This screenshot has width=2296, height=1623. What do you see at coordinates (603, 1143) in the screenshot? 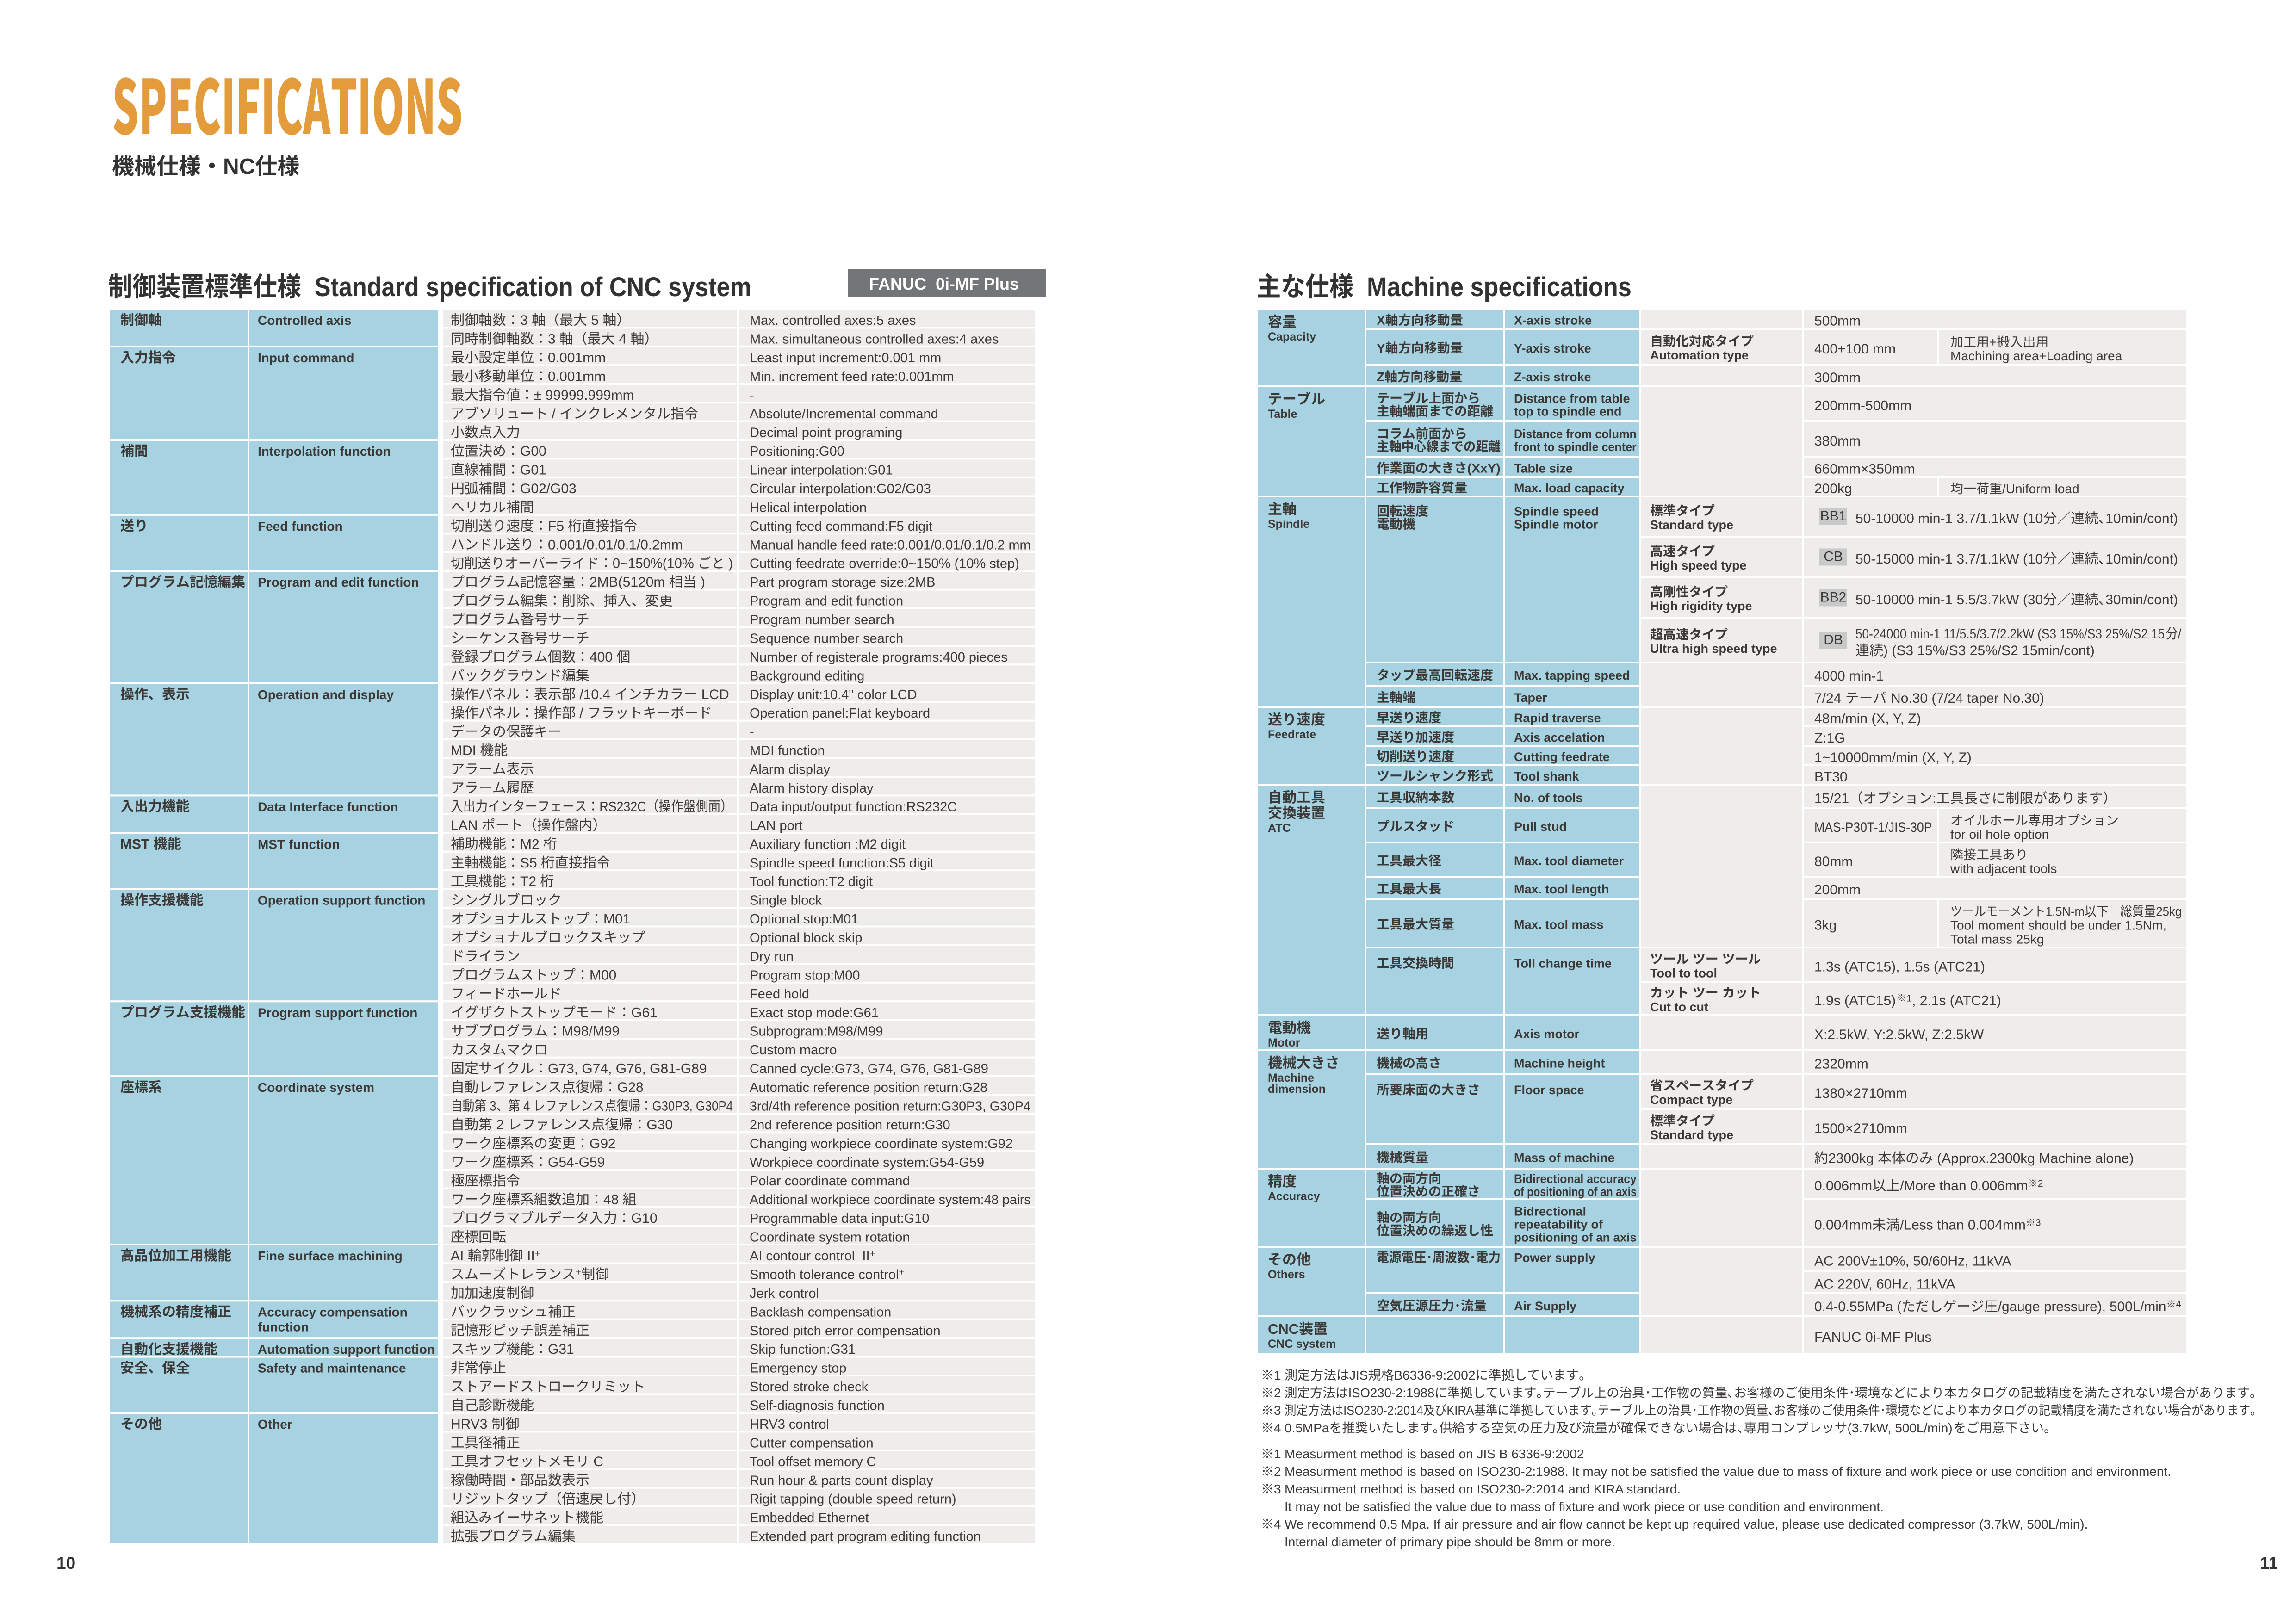
I see `svg-text: G92` at bounding box center [603, 1143].